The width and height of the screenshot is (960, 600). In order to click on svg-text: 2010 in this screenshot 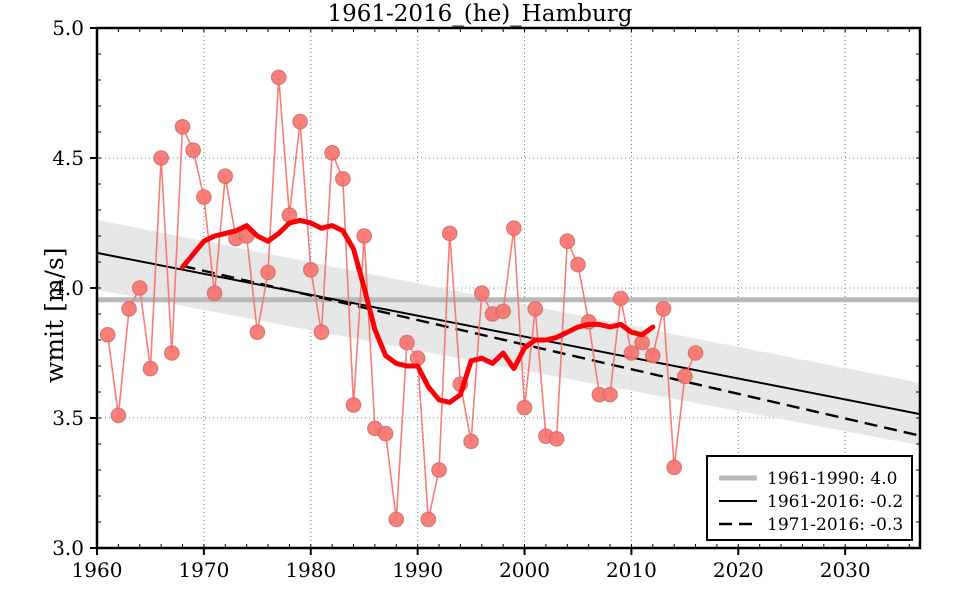, I will do `click(631, 570)`.